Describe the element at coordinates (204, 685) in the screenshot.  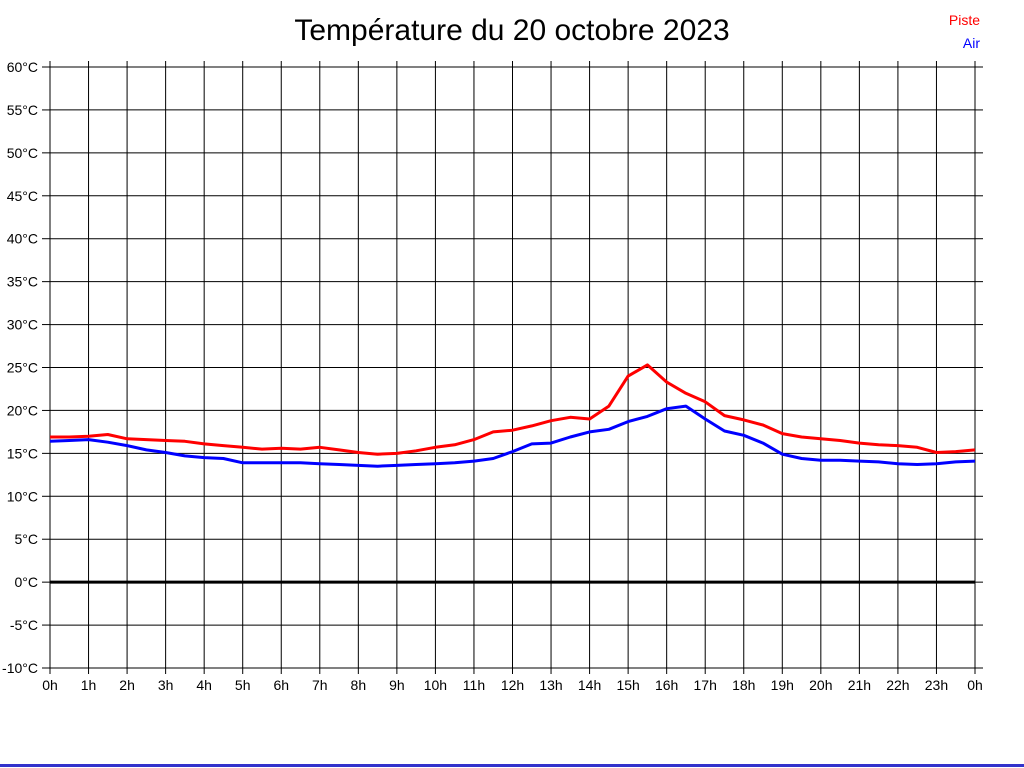
I see `x-tick-label: 4h` at that location.